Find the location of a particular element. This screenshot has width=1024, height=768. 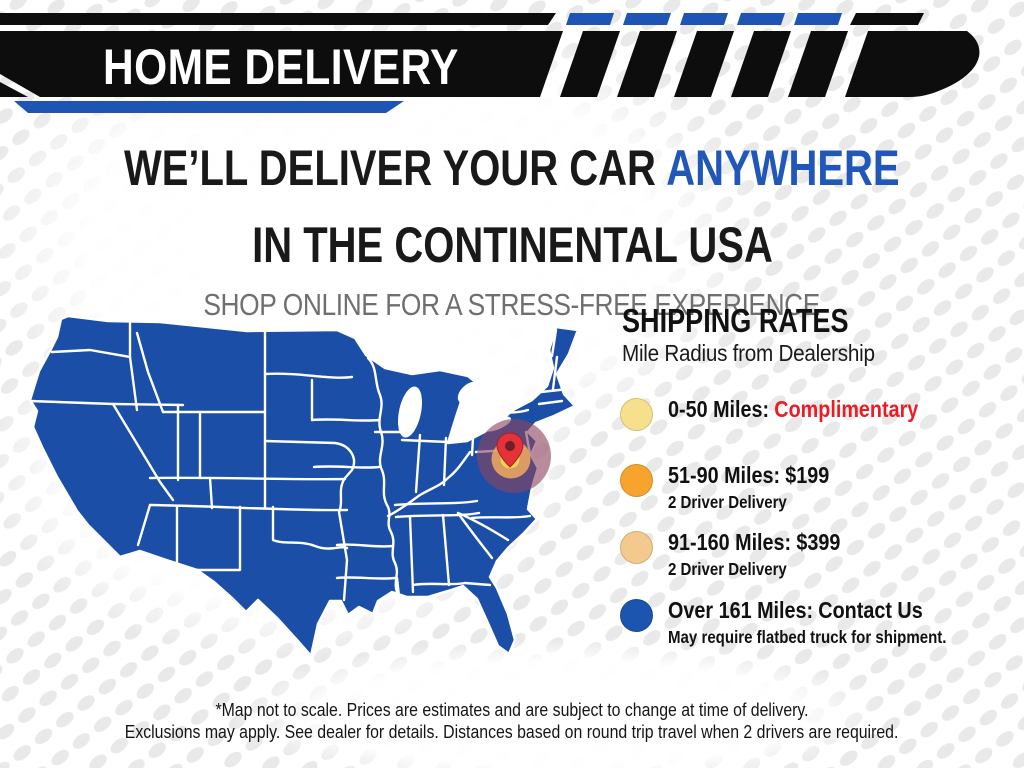

rate-subtext: May require flatbed truck for shipment. is located at coordinates (807, 637).